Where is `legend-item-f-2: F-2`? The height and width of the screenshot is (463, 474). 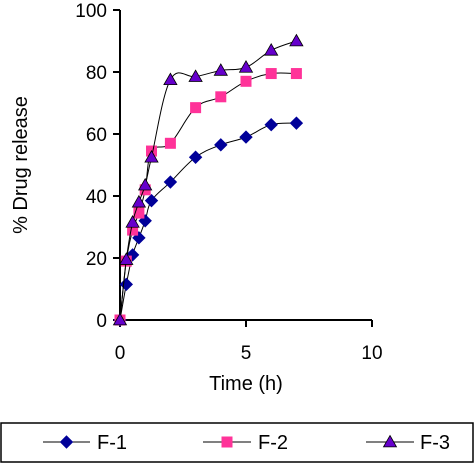
legend-item-f-2: F-2 is located at coordinates (245, 443).